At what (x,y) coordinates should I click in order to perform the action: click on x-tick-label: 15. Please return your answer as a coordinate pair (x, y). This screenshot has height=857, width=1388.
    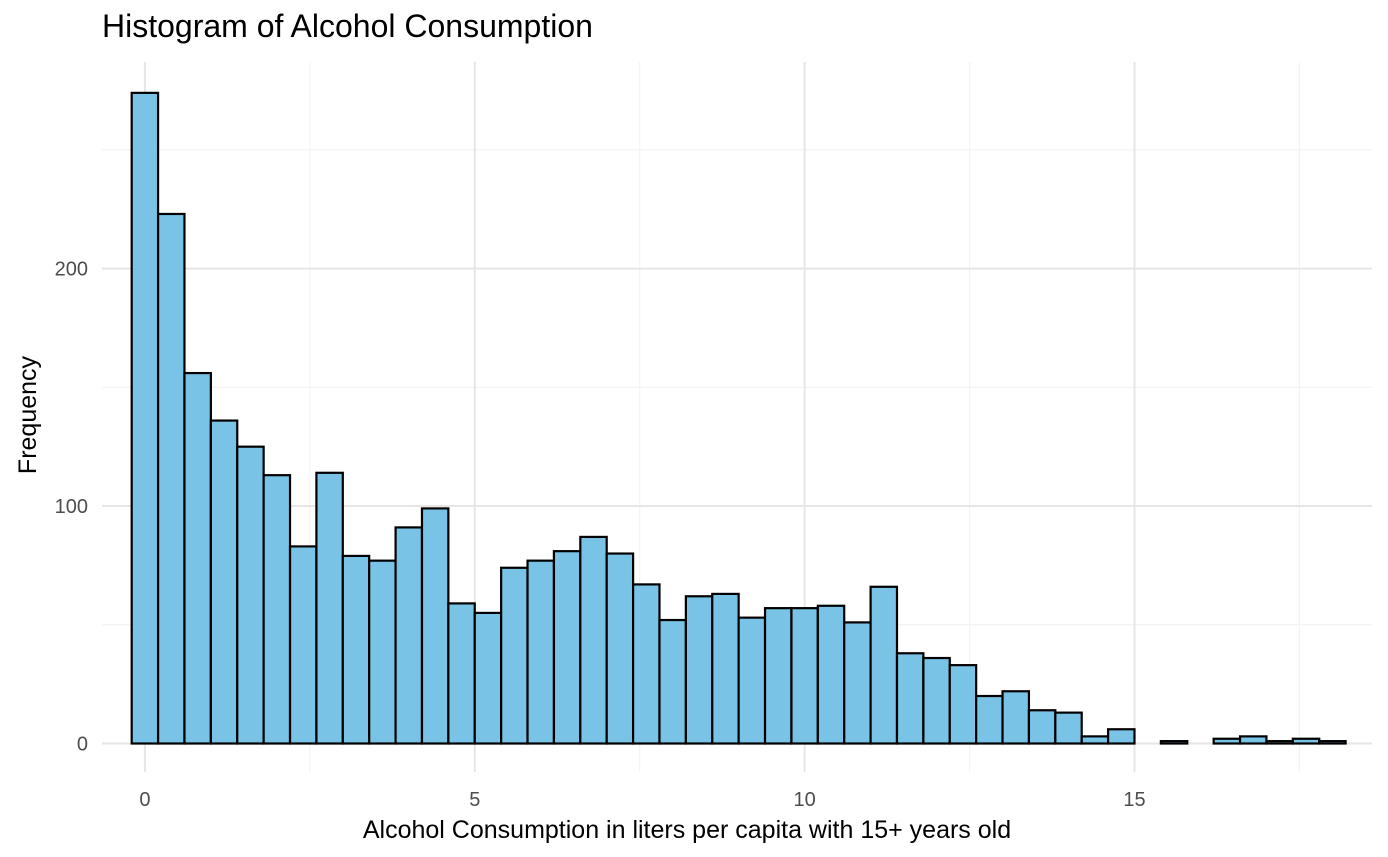
    Looking at the image, I should click on (1134, 800).